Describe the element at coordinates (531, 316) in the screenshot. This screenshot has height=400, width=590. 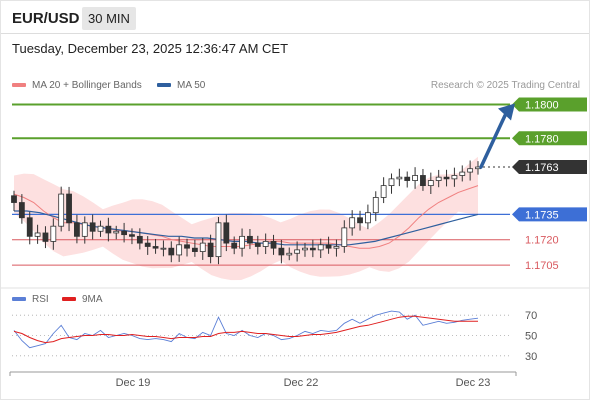
I see `rsi-tick-label: 70` at that location.